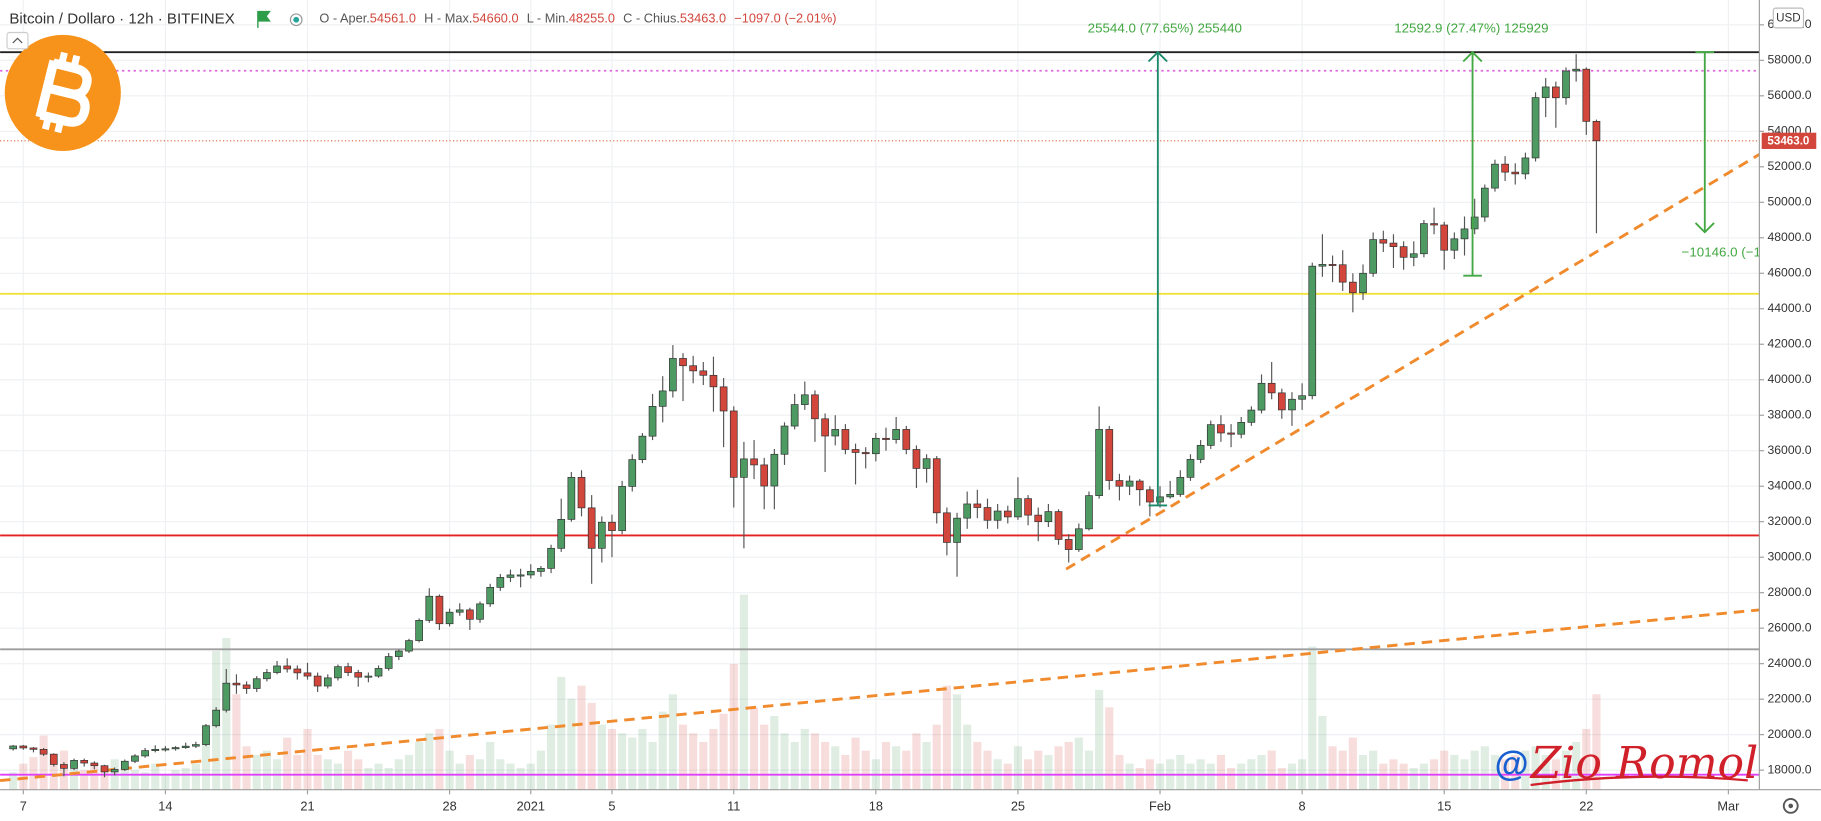  What do you see at coordinates (17, 40) in the screenshot?
I see `collapse-button` at bounding box center [17, 40].